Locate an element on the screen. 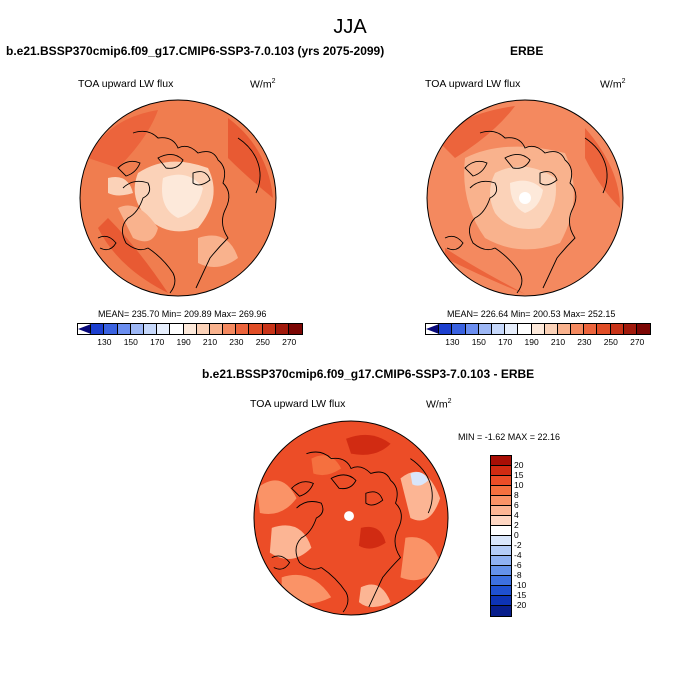 The height and width of the screenshot is (700, 700). diff-polar-map is located at coordinates (351, 518).